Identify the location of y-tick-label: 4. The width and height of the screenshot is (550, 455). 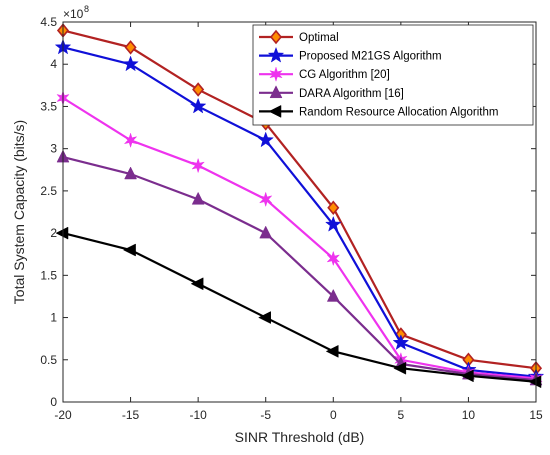
(53, 64).